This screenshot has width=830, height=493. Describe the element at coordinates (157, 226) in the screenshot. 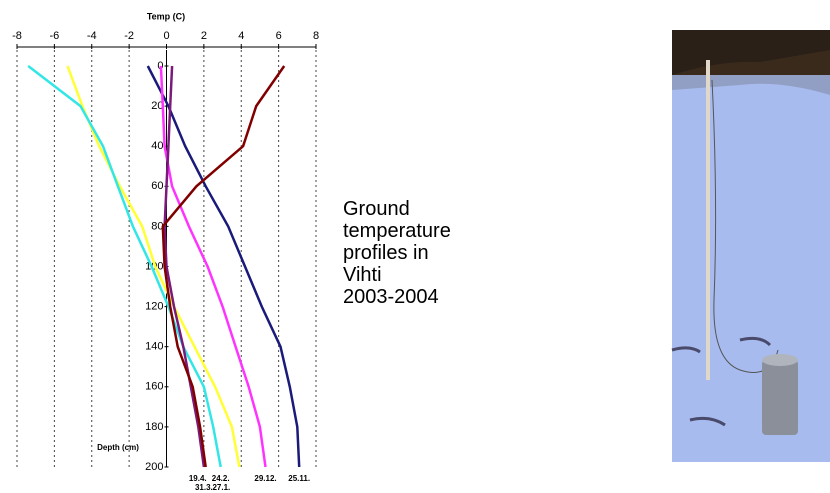

I see `y-tick-label: 80` at that location.